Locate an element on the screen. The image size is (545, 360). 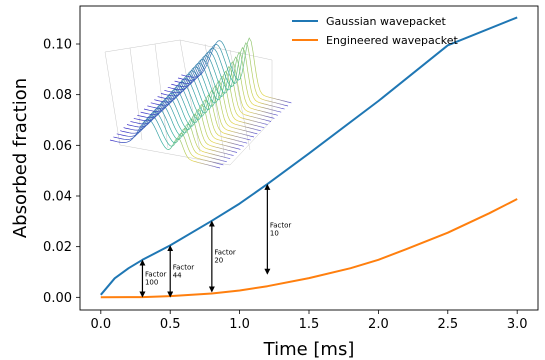
x-tick-label: 1.5 is located at coordinates (309, 324).